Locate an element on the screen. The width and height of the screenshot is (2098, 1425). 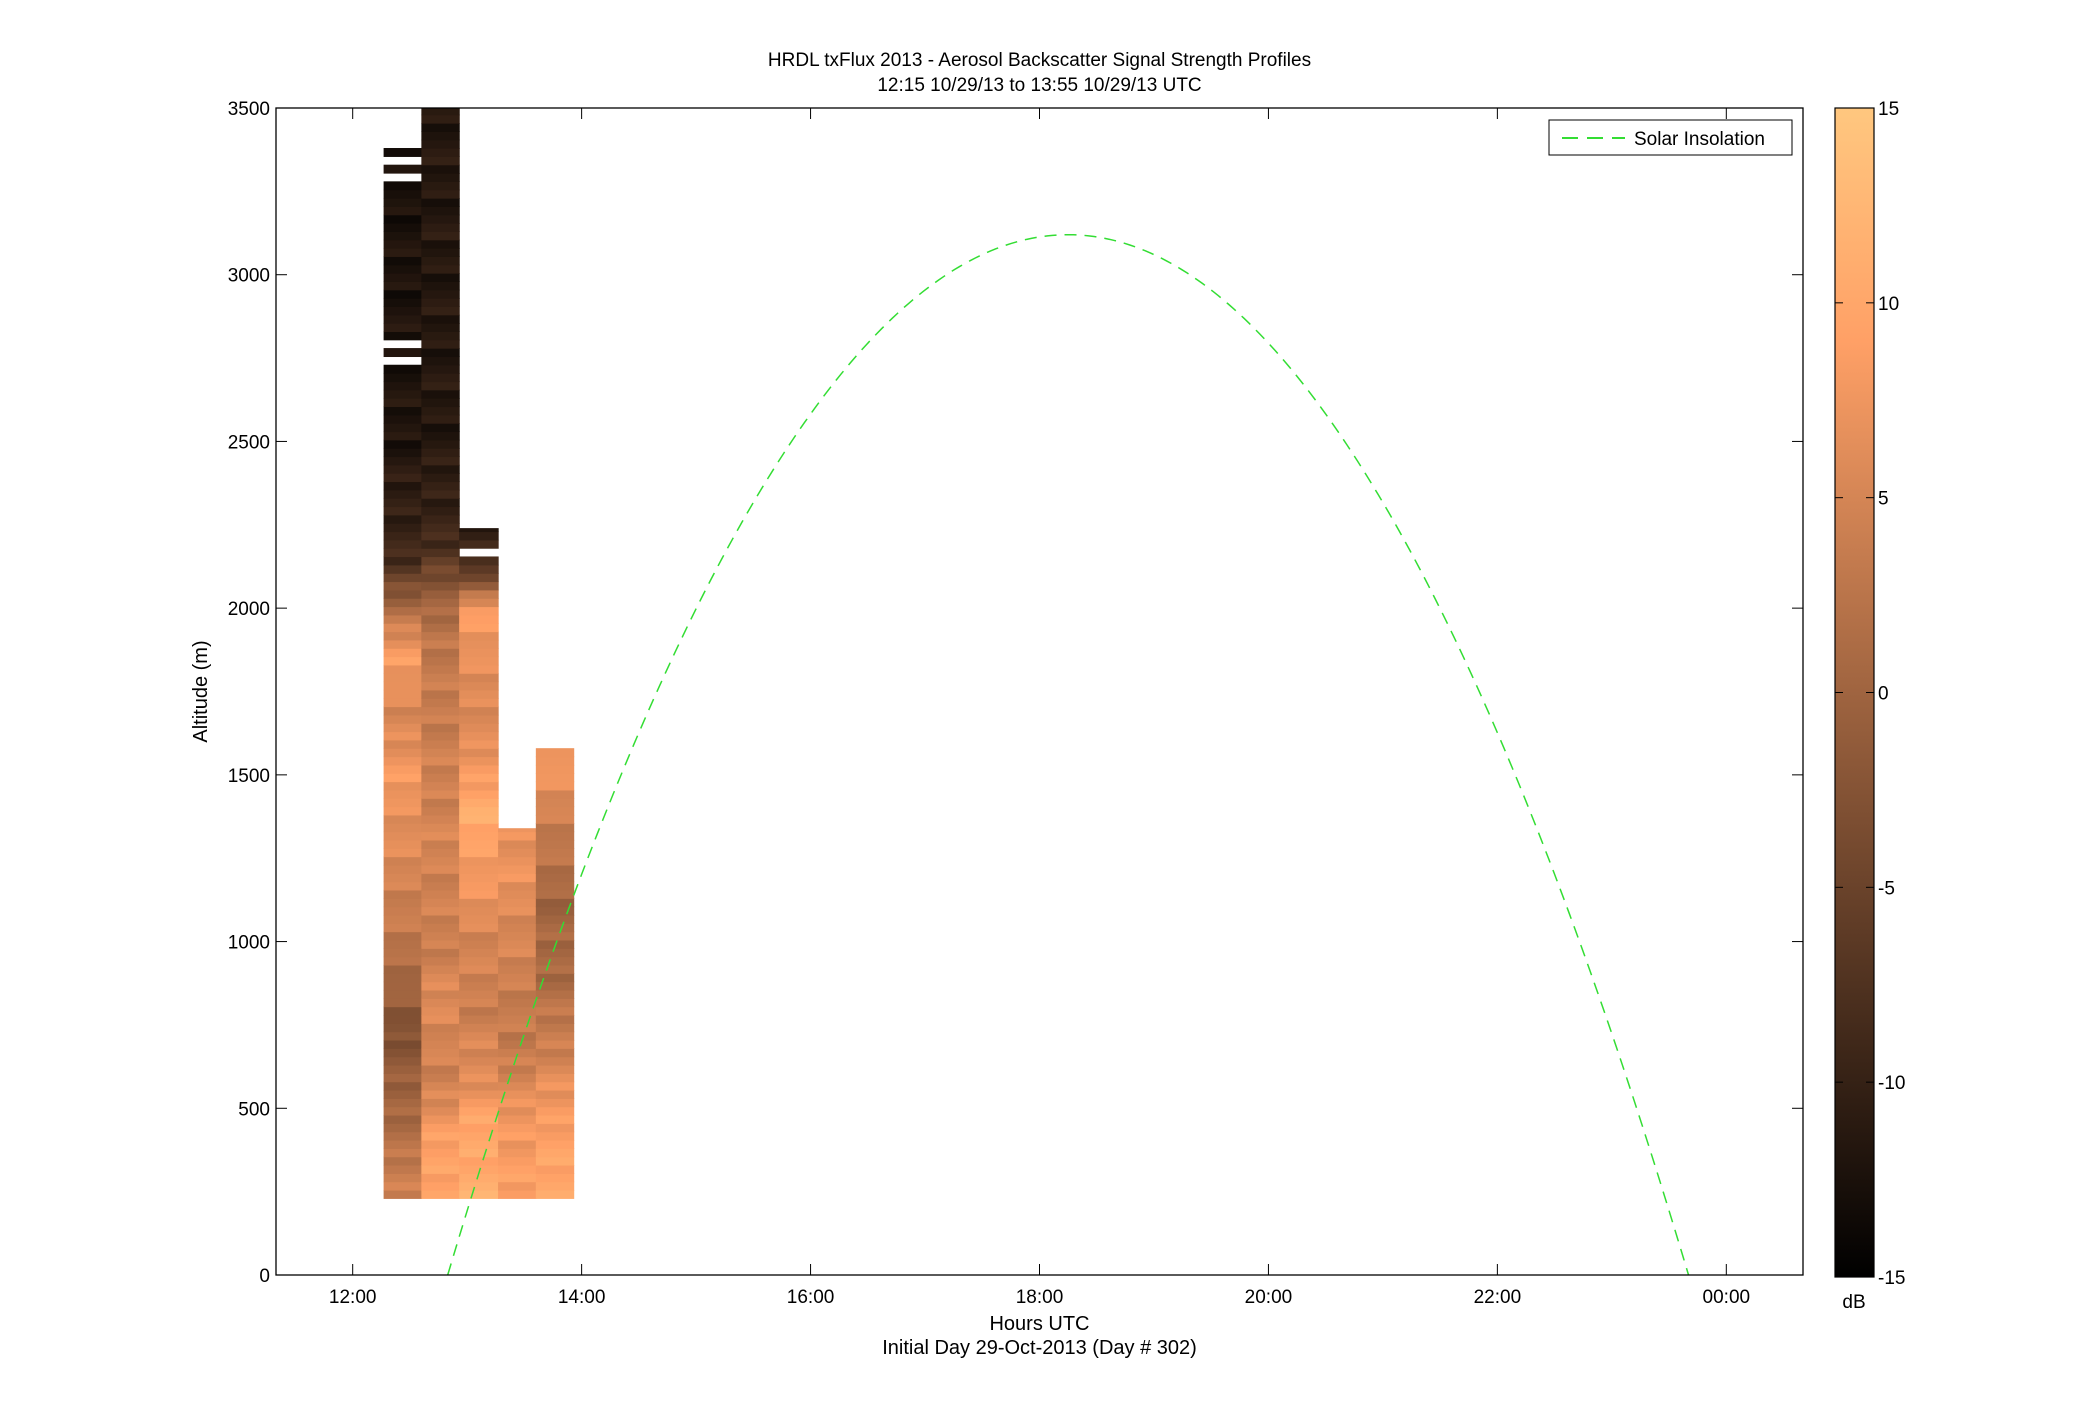
y-tick-label: 1000 is located at coordinates (249, 943).